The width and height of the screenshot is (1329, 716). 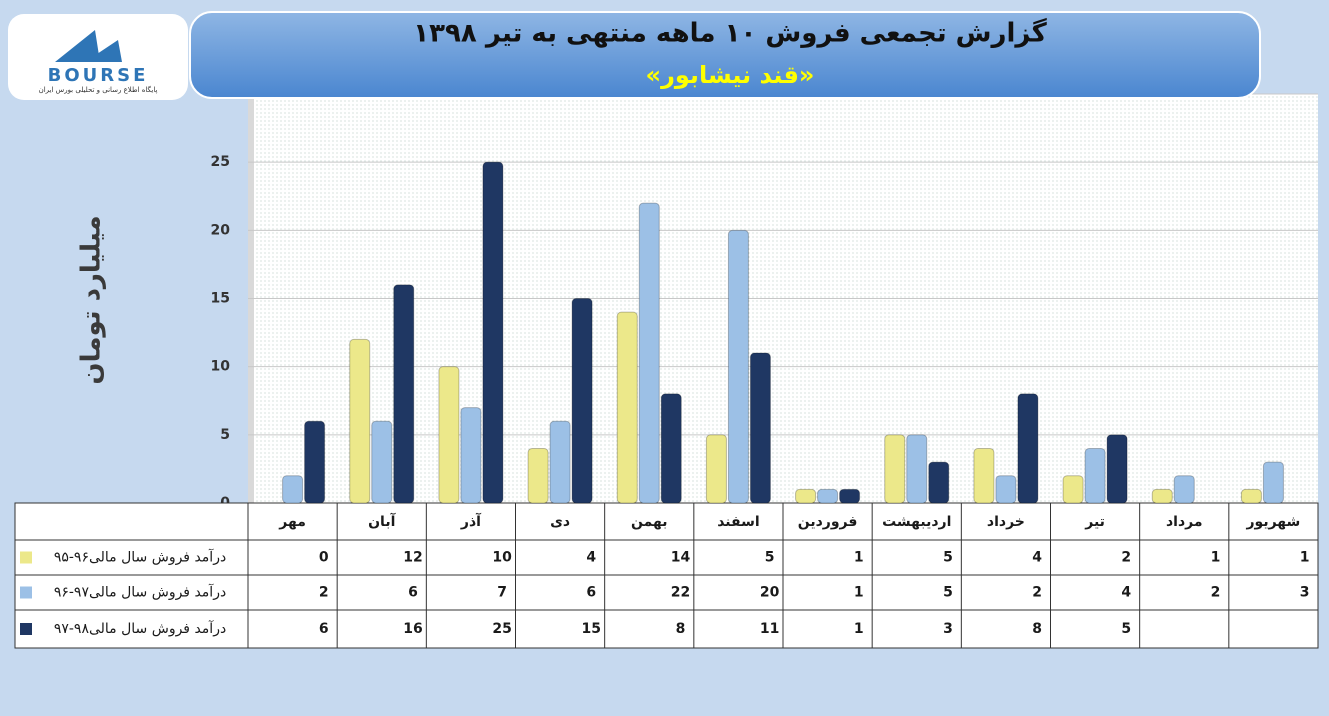 I want to click on chart-subtitle: «قند نیشابور», so click(x=730, y=75).